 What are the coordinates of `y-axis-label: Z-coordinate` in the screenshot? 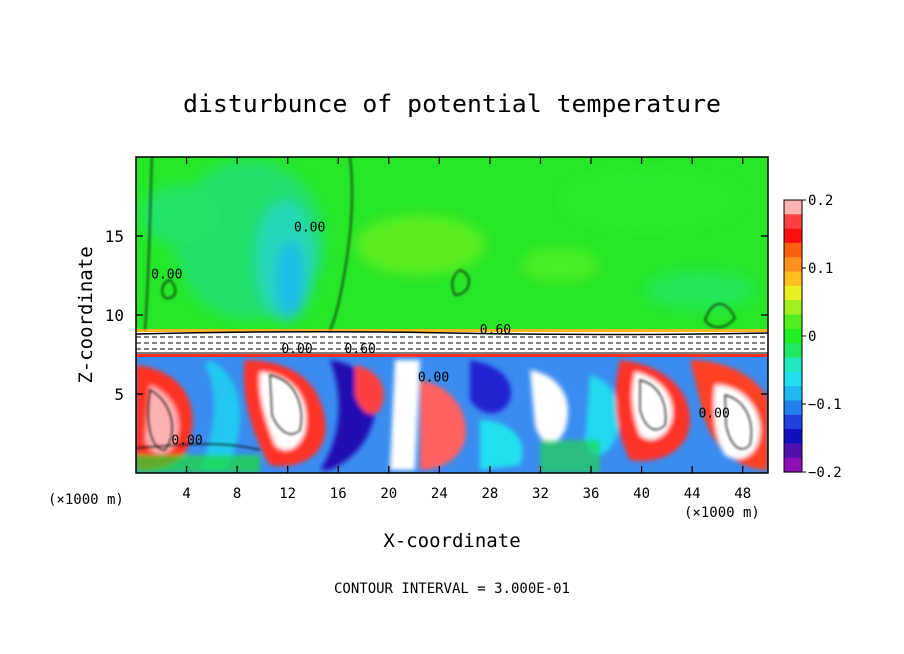 It's located at (86, 314).